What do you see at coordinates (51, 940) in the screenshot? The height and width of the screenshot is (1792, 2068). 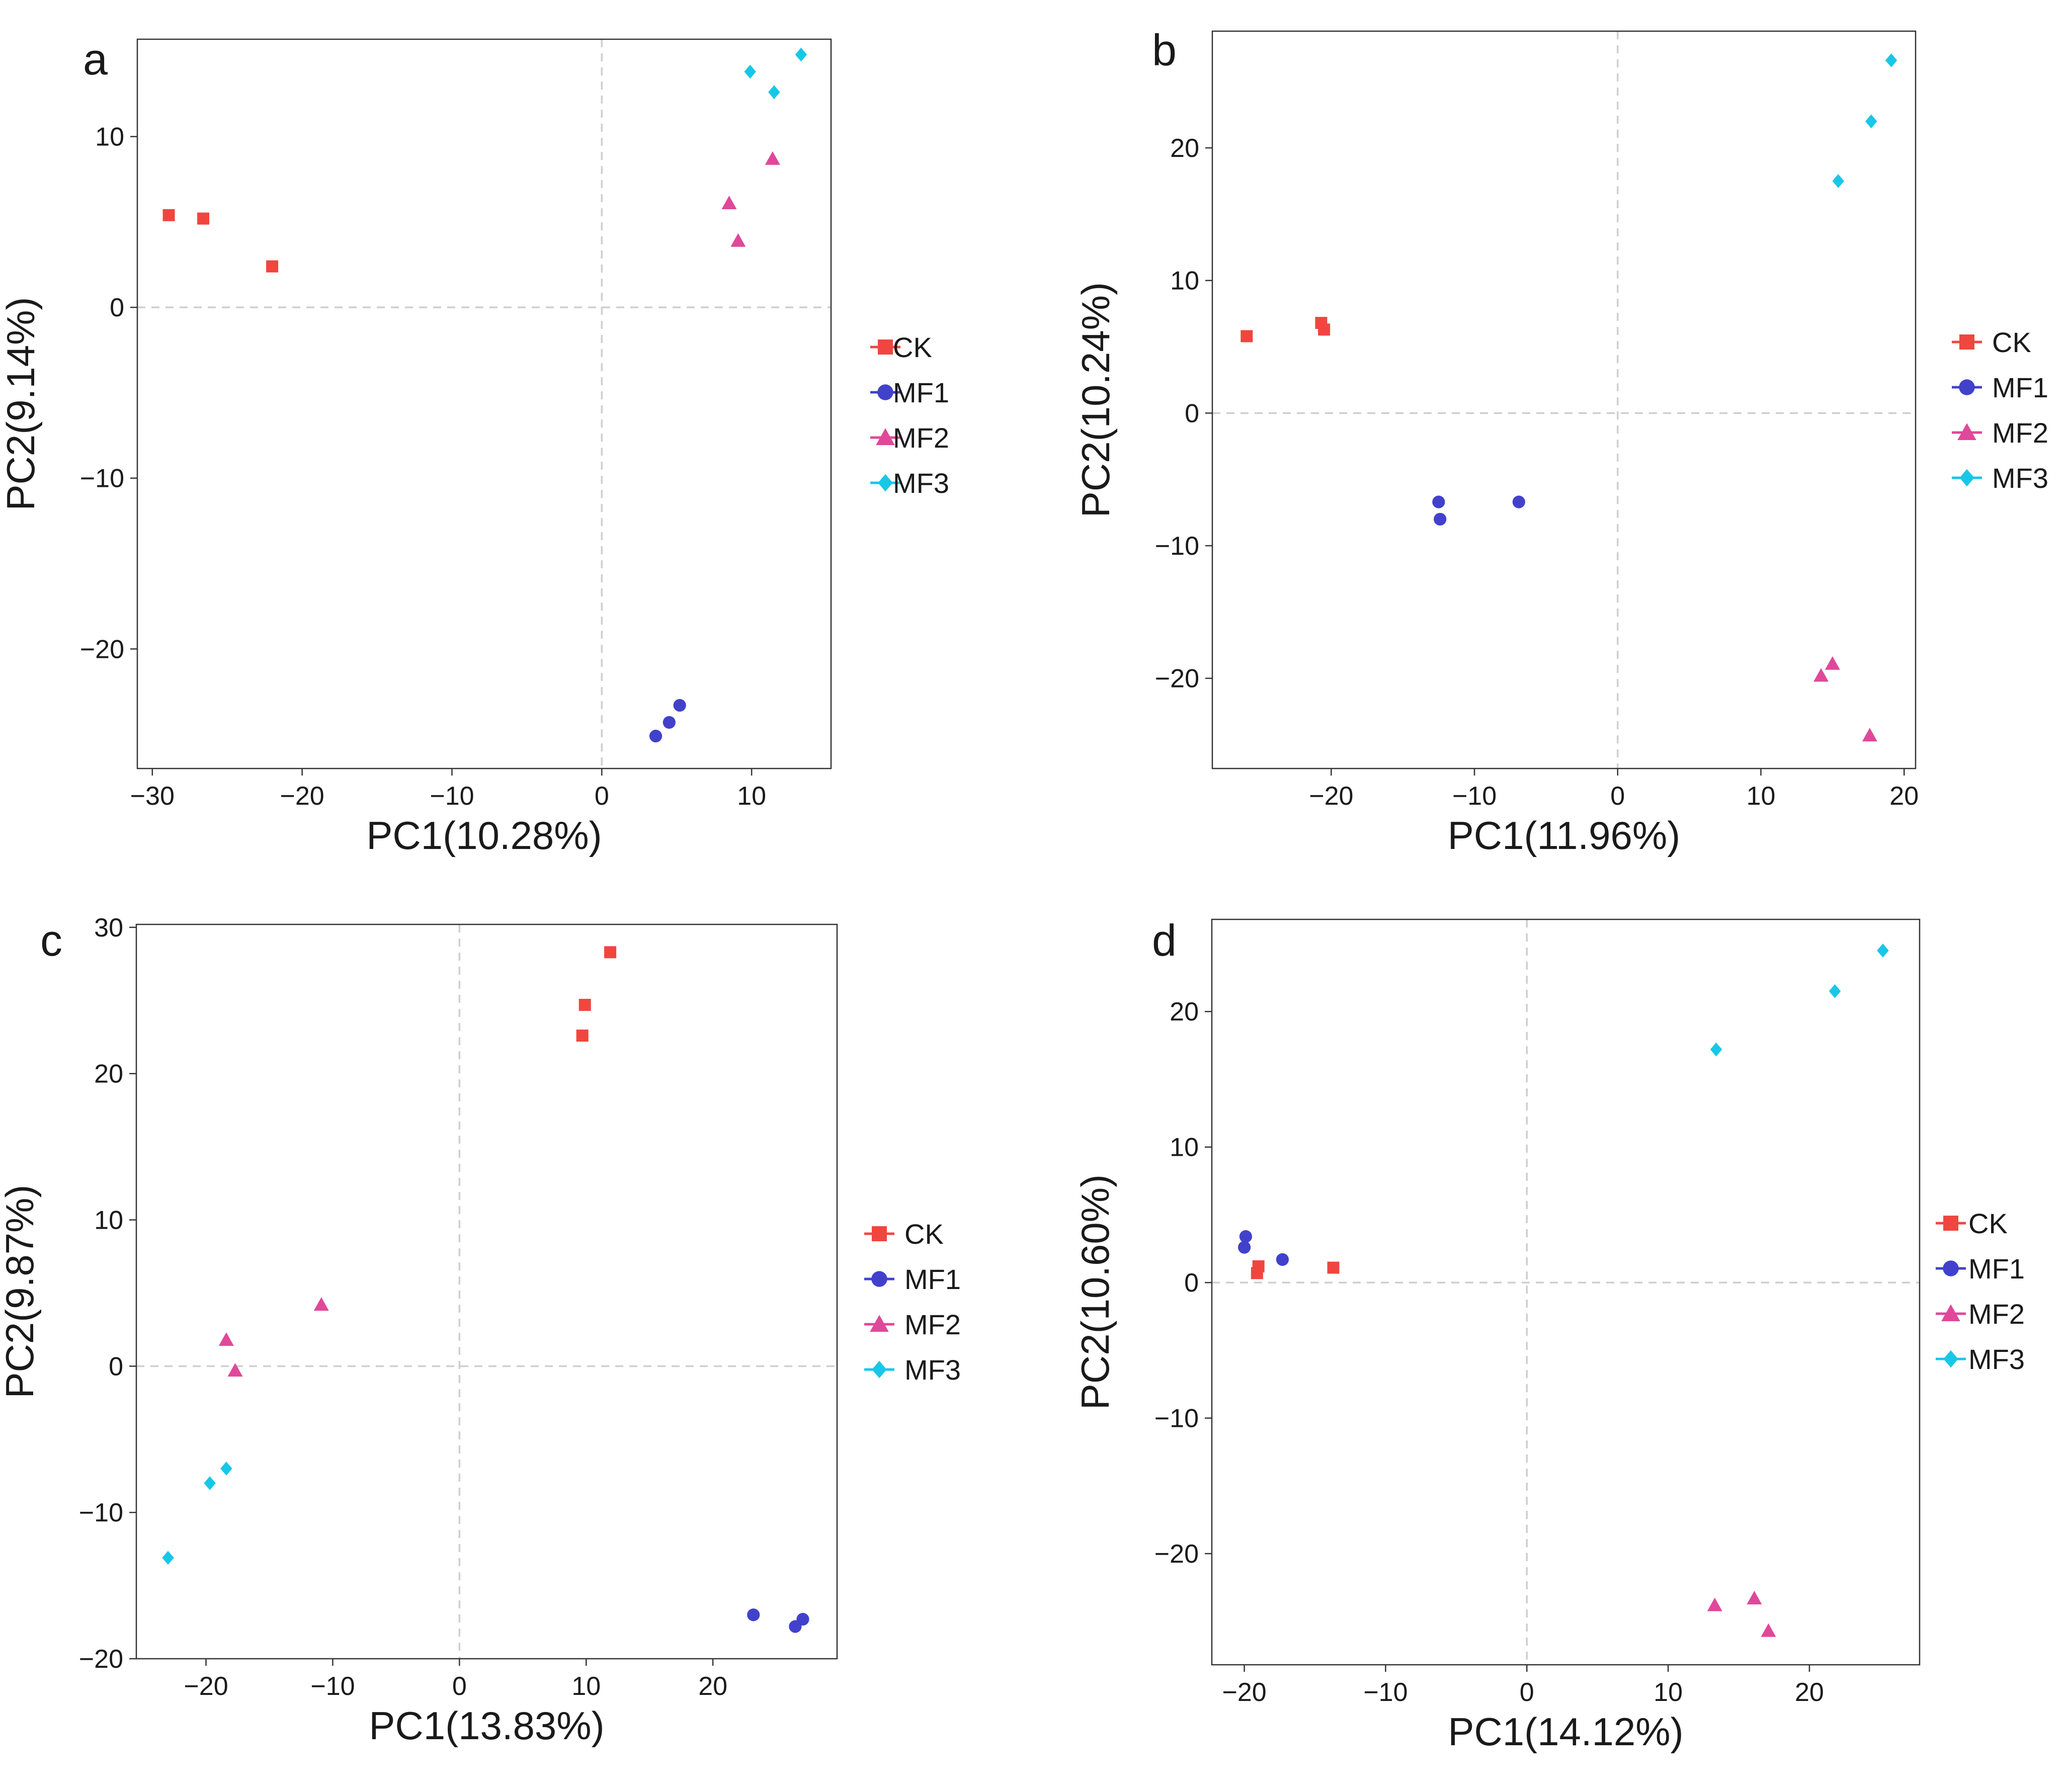 I see `panel-label: c` at bounding box center [51, 940].